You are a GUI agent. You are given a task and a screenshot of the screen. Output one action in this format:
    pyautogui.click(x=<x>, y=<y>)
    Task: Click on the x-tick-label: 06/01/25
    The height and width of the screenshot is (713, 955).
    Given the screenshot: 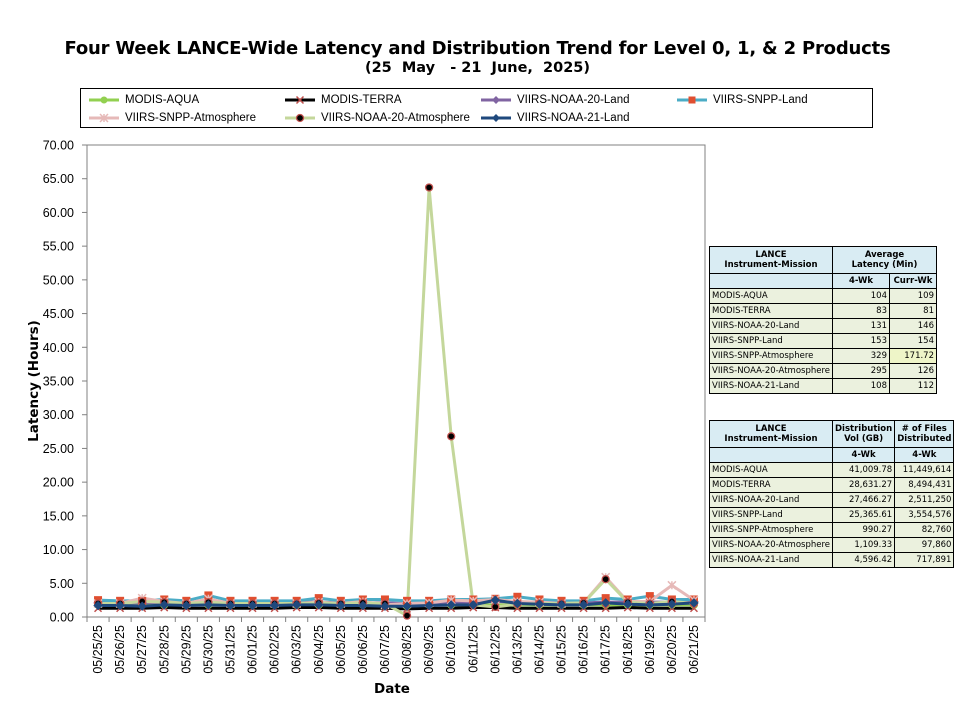 What is the action you would take?
    pyautogui.click(x=253, y=649)
    